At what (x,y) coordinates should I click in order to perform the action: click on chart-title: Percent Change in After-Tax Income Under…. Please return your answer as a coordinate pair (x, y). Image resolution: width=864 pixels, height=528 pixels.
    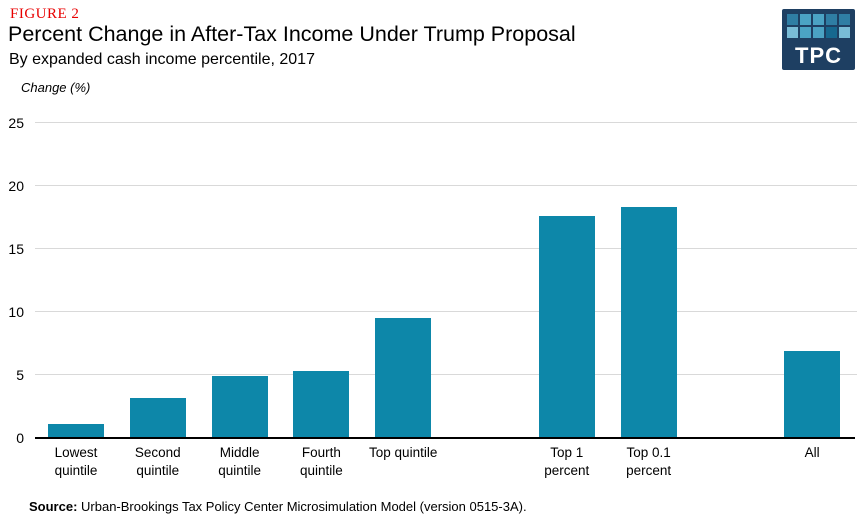
    Looking at the image, I should click on (292, 34).